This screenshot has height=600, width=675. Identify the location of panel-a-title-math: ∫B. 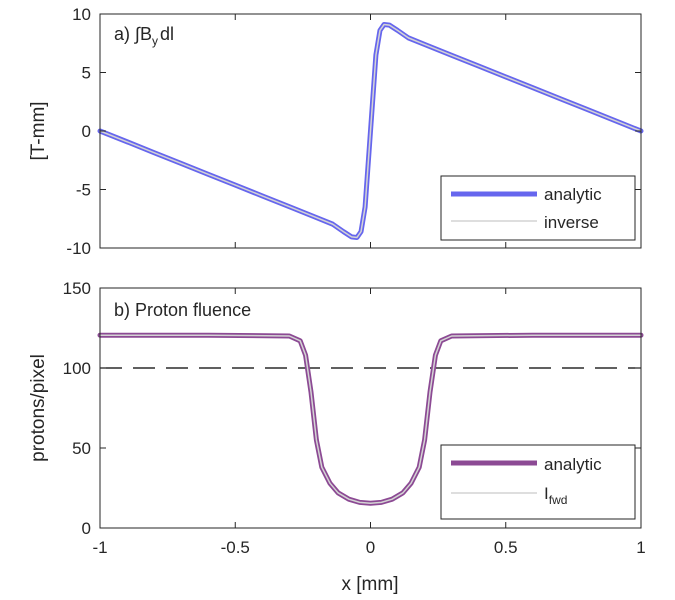
(142, 34).